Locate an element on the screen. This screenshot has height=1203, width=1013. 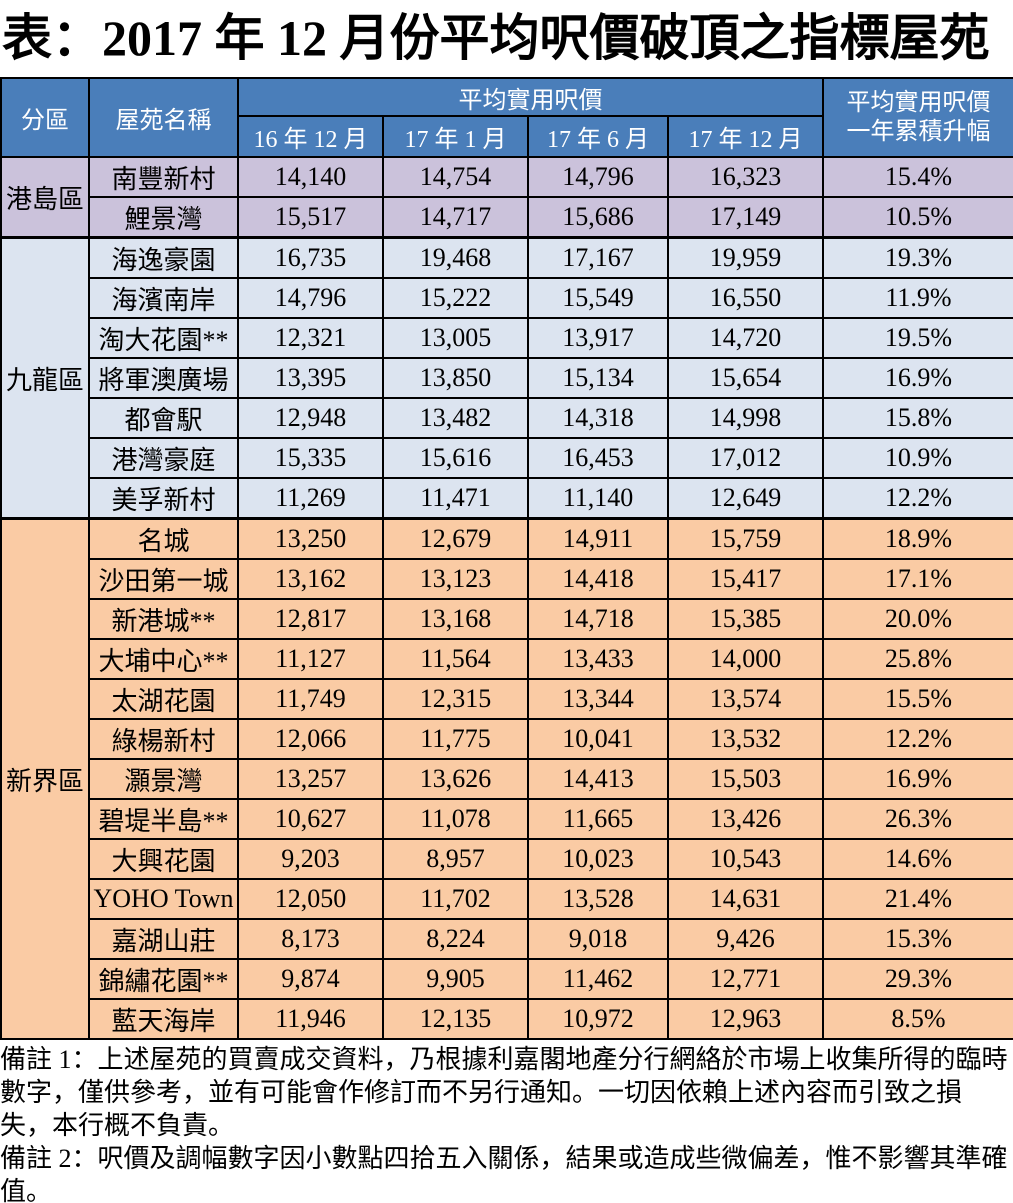
estate-name-cell: 藍天海岸 is located at coordinates (163, 1019).